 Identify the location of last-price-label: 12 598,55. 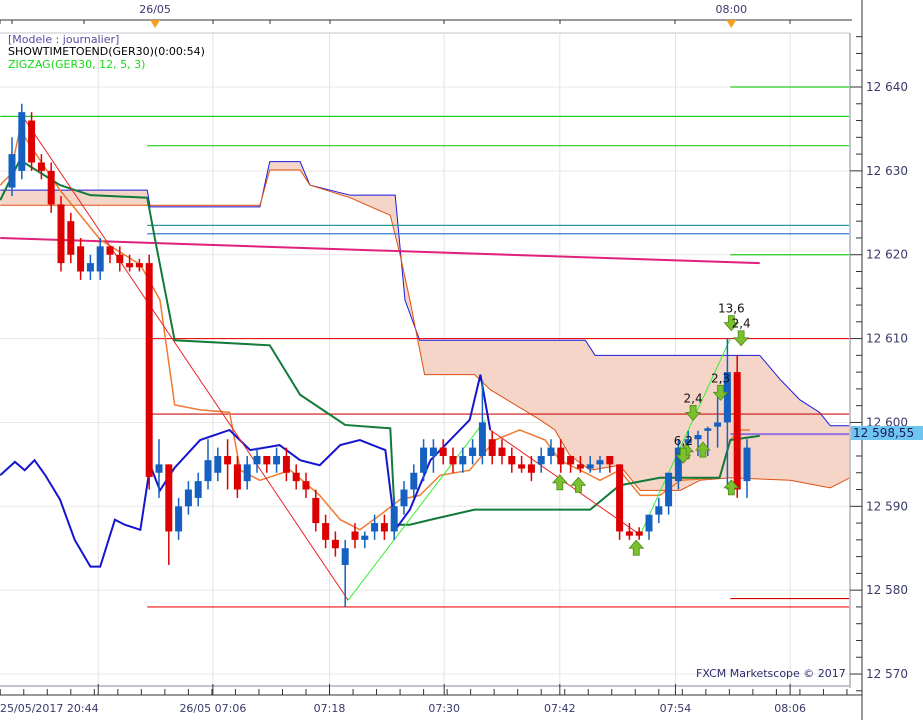
(887, 433).